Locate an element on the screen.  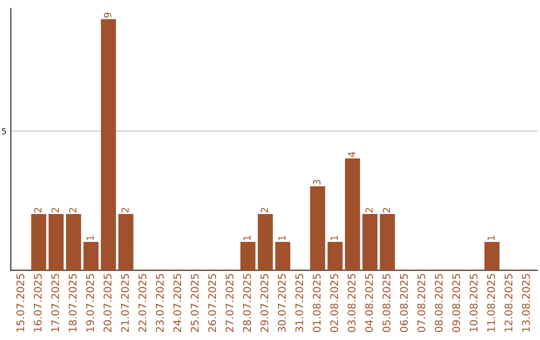
x-tick-label: 22.07.2025 is located at coordinates (142, 303).